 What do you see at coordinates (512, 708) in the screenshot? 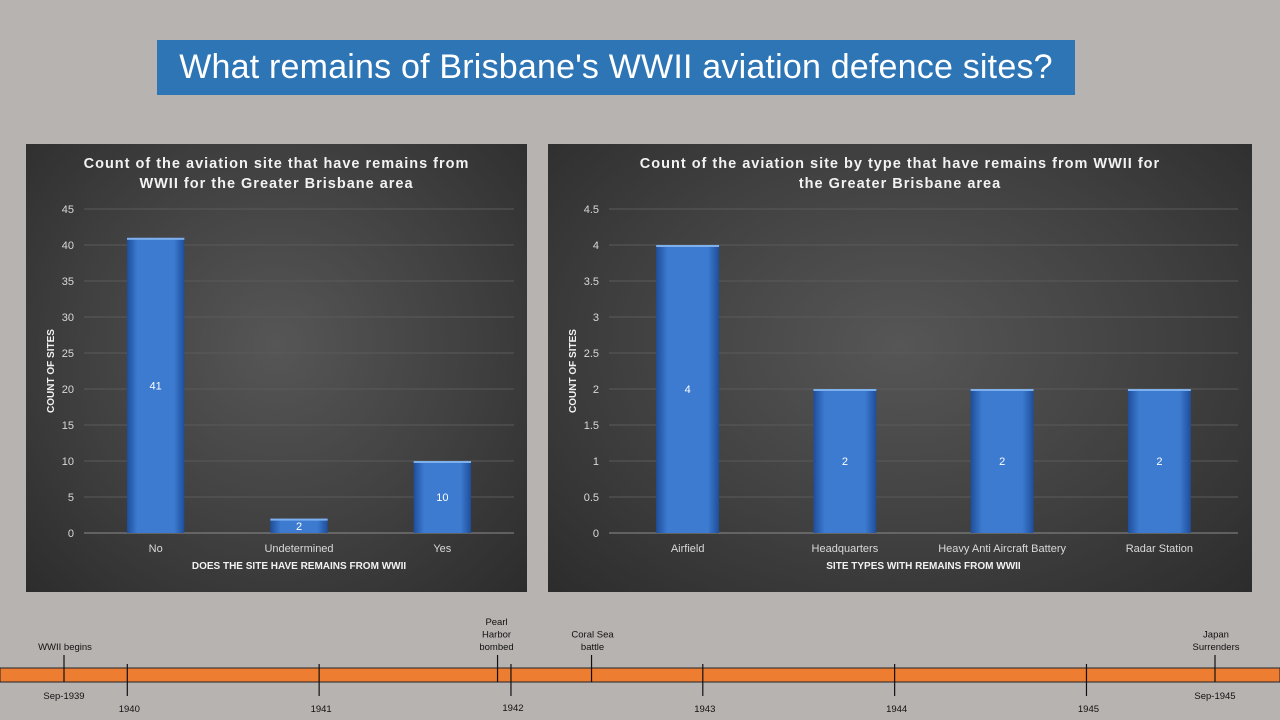
I see `year-label: 1942` at bounding box center [512, 708].